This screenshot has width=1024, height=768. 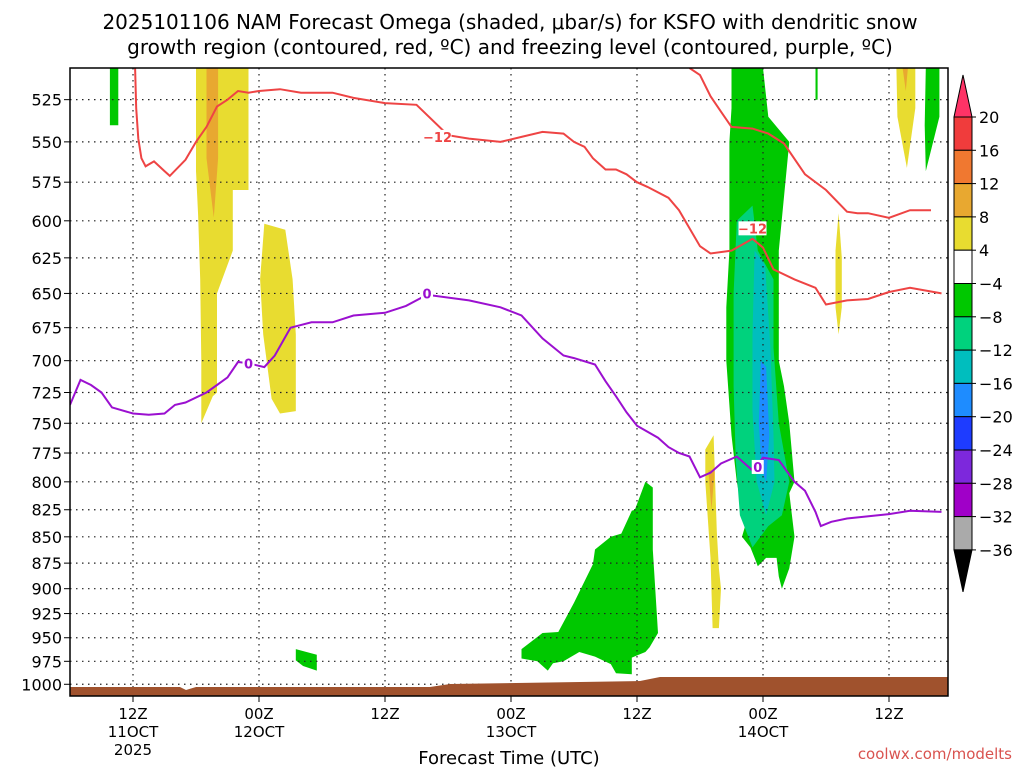 I want to click on y-tick-label-1: 550, so click(x=46, y=142).